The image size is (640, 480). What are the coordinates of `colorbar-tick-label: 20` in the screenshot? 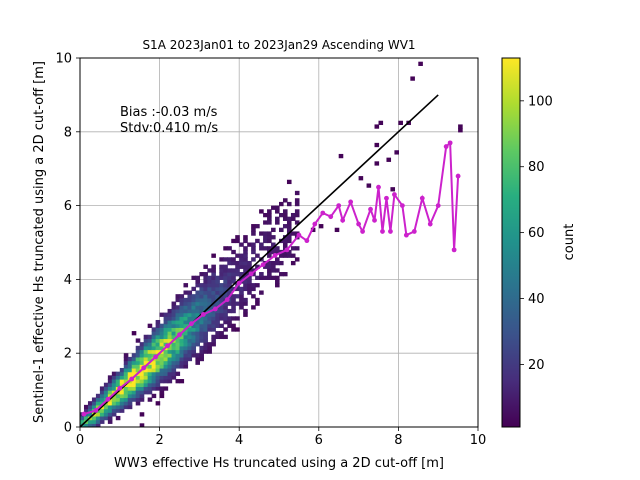 It's located at (536, 365).